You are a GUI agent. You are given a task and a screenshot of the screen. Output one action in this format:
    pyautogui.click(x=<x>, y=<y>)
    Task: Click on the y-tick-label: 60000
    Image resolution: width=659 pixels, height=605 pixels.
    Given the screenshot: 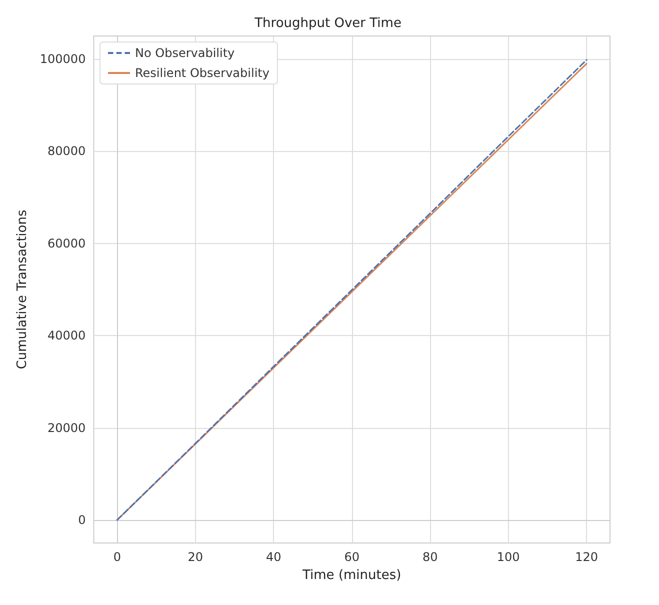 What is the action you would take?
    pyautogui.click(x=67, y=243)
    